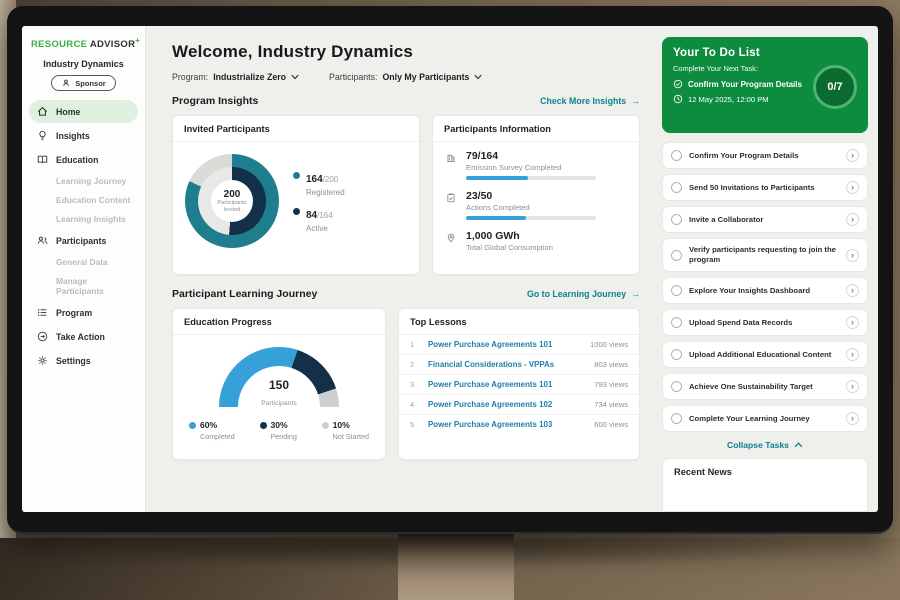  I want to click on gauge-center: 150 Participants, so click(279, 394).